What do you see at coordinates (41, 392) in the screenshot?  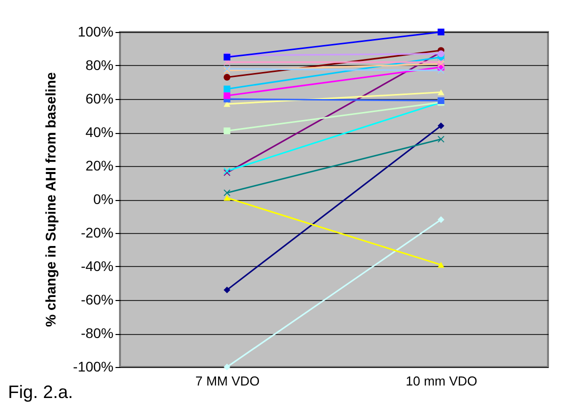 I see `caption: Fig. 2.a.` at bounding box center [41, 392].